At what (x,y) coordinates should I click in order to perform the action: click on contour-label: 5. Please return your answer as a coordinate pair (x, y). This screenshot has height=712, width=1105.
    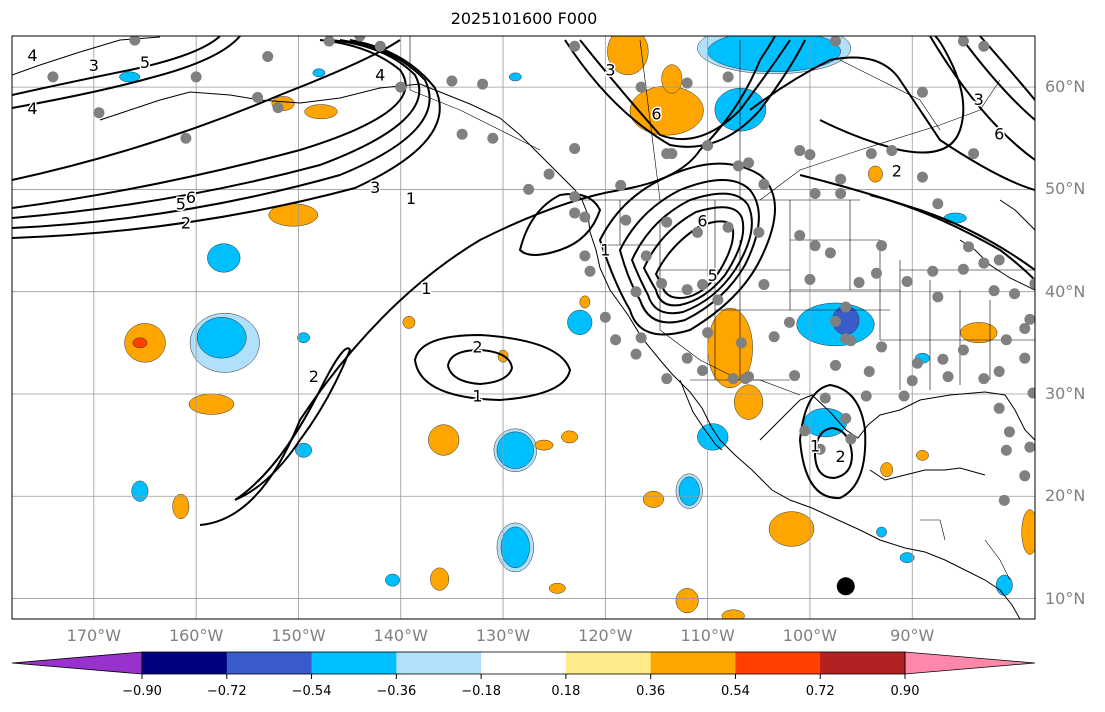
    Looking at the image, I should click on (181, 203).